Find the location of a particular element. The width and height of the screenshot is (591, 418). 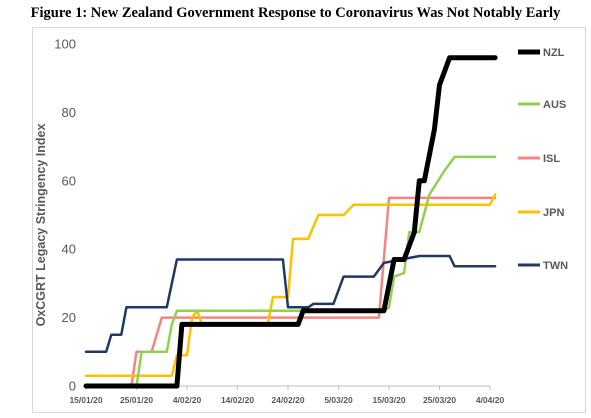

x-tick-label: 14/02/20 is located at coordinates (237, 400).